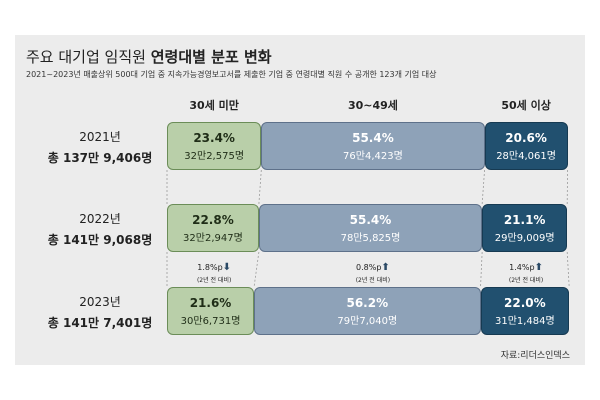 This screenshot has width=600, height=400. I want to click on title-plain: 주요 대기업 임직원, so click(86, 57).